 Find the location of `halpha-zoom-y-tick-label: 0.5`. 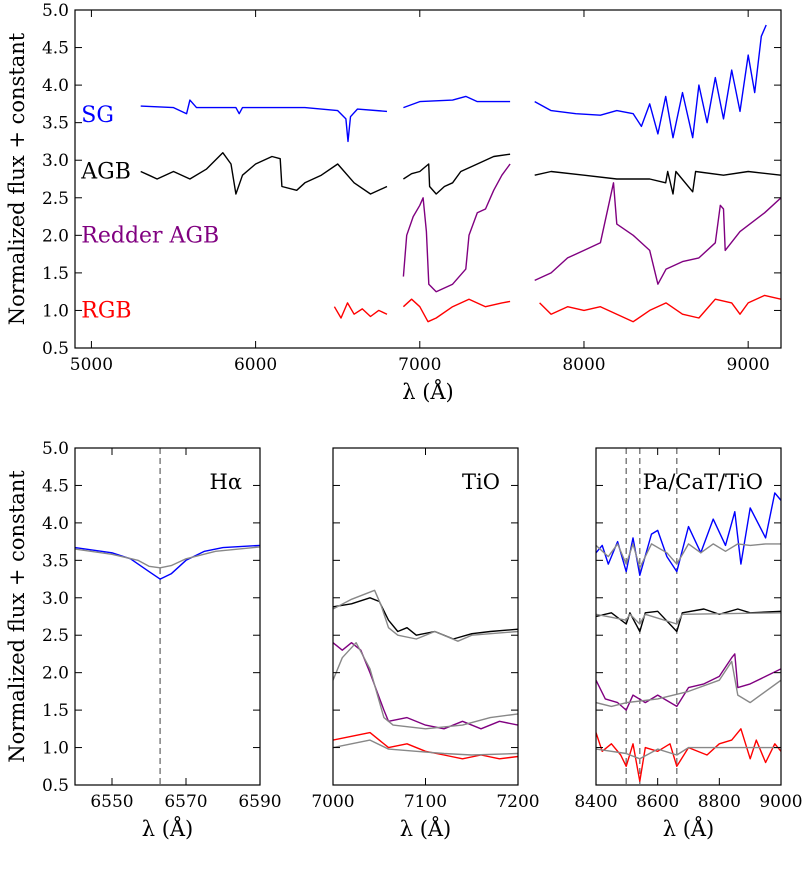

halpha-zoom-y-tick-label: 0.5 is located at coordinates (55, 786).